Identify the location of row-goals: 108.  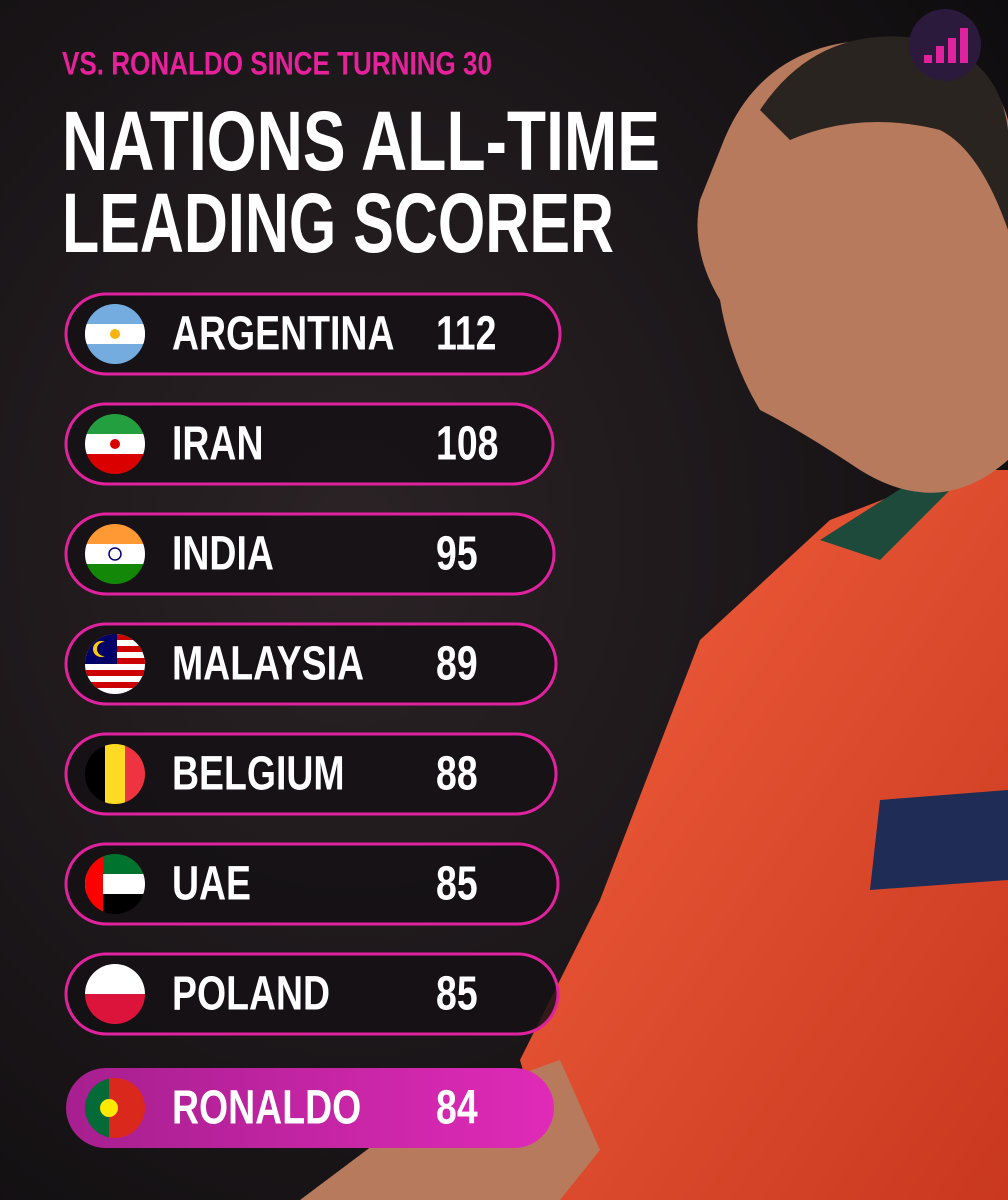
(467, 444).